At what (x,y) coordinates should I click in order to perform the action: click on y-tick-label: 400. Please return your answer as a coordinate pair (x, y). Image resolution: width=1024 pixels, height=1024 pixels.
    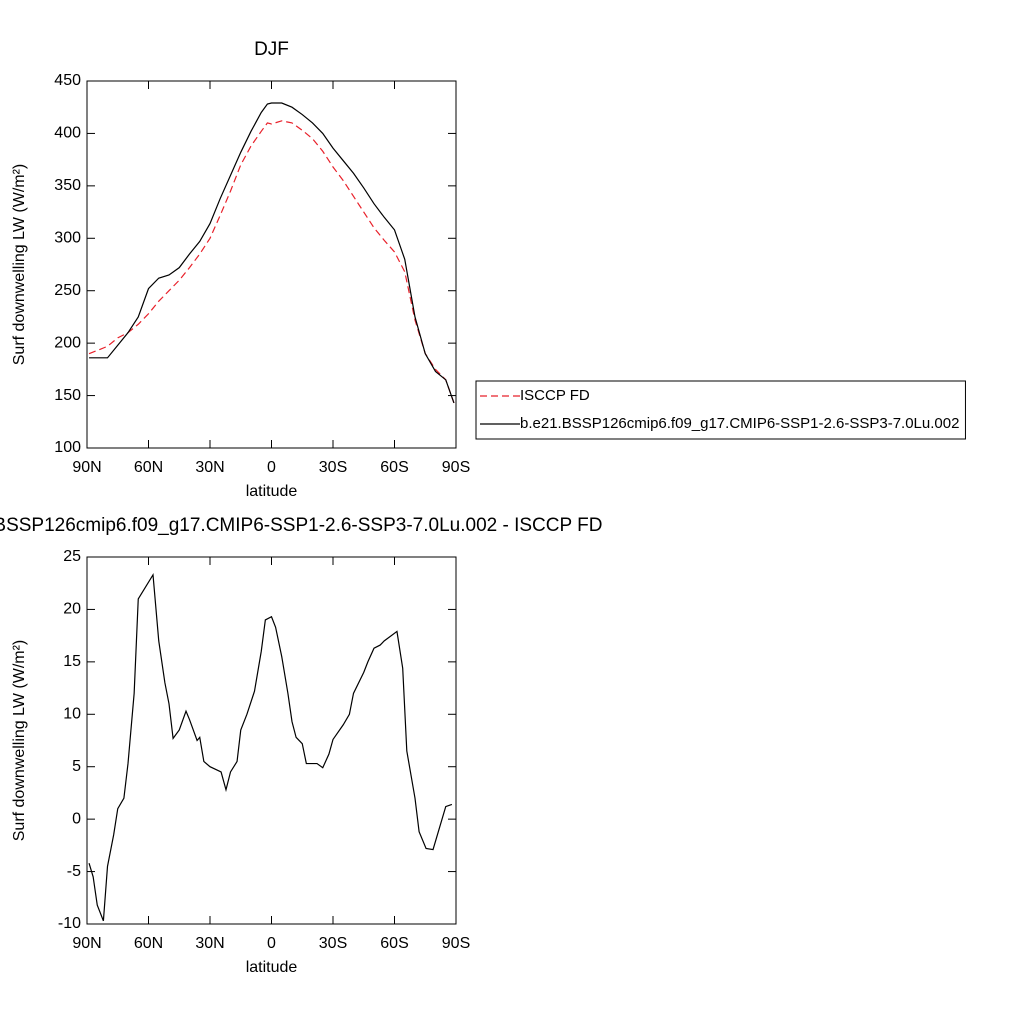
    Looking at the image, I should click on (67, 133).